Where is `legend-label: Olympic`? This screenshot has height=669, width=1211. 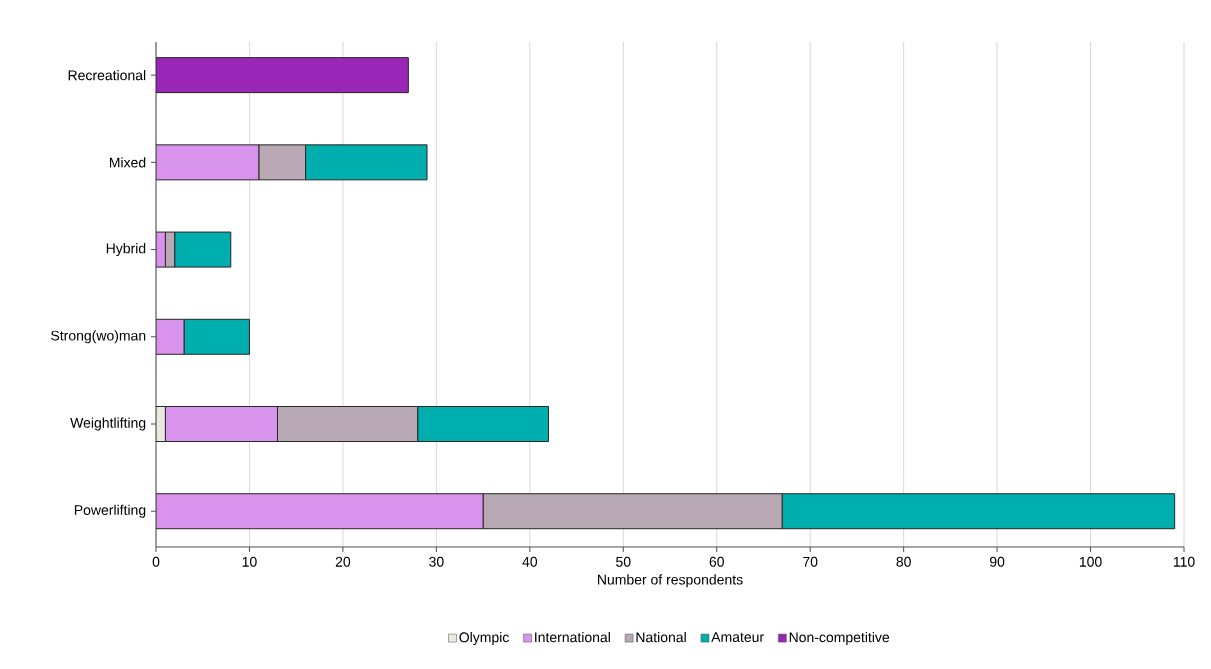 legend-label: Olympic is located at coordinates (484, 638).